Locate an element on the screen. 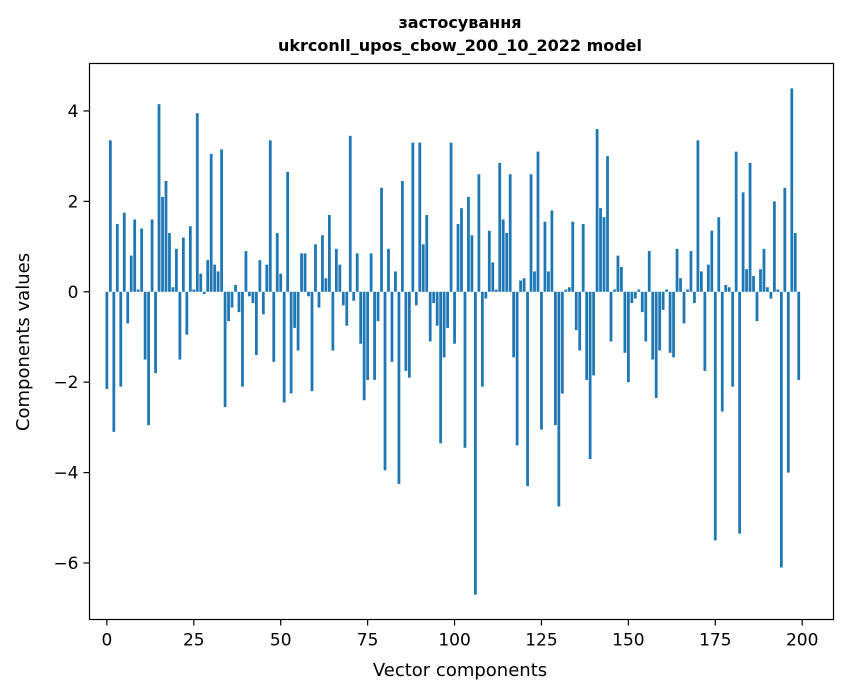 This screenshot has height=696, width=847. y-tick-label: −6 is located at coordinates (65, 564).